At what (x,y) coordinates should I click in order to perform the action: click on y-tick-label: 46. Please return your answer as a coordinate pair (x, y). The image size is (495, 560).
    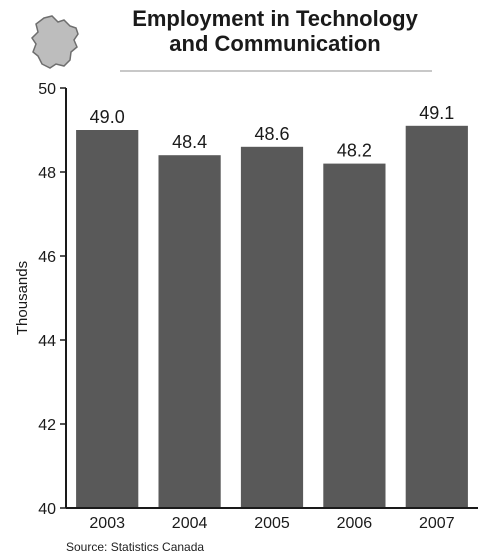
    Looking at the image, I should click on (47, 257).